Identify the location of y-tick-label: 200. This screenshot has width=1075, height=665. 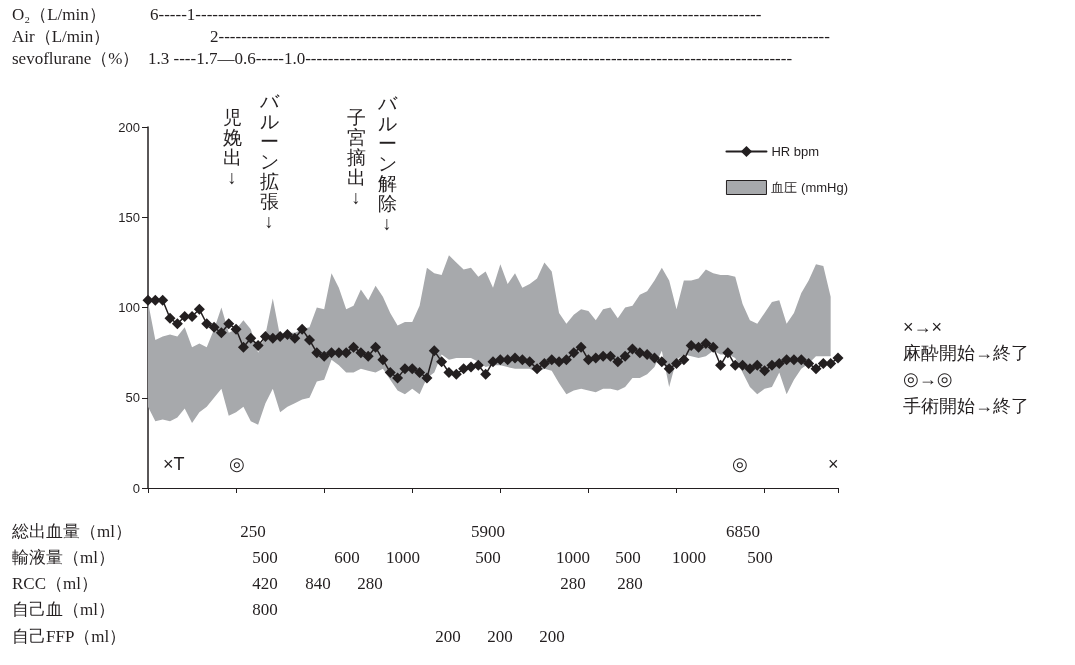
(129, 127).